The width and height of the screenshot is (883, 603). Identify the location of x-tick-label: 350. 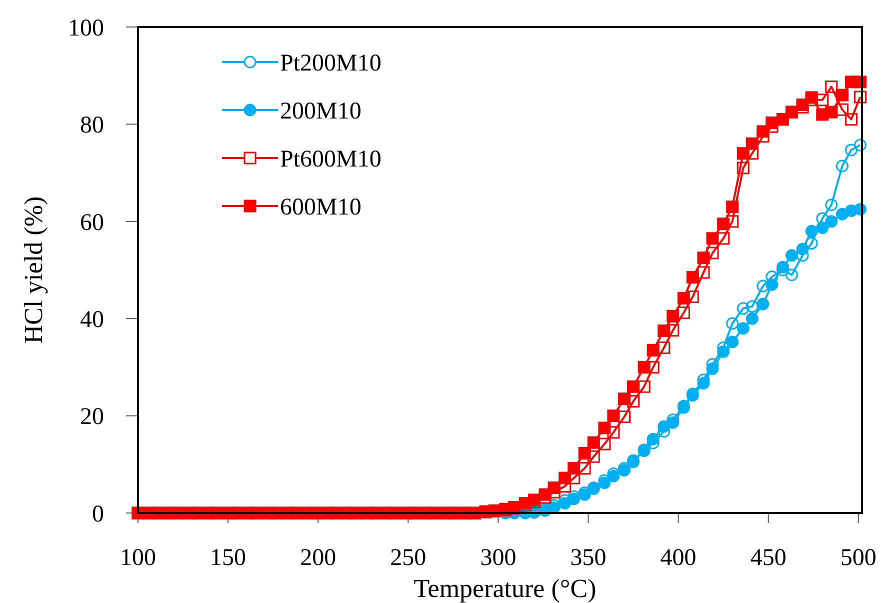
(588, 558).